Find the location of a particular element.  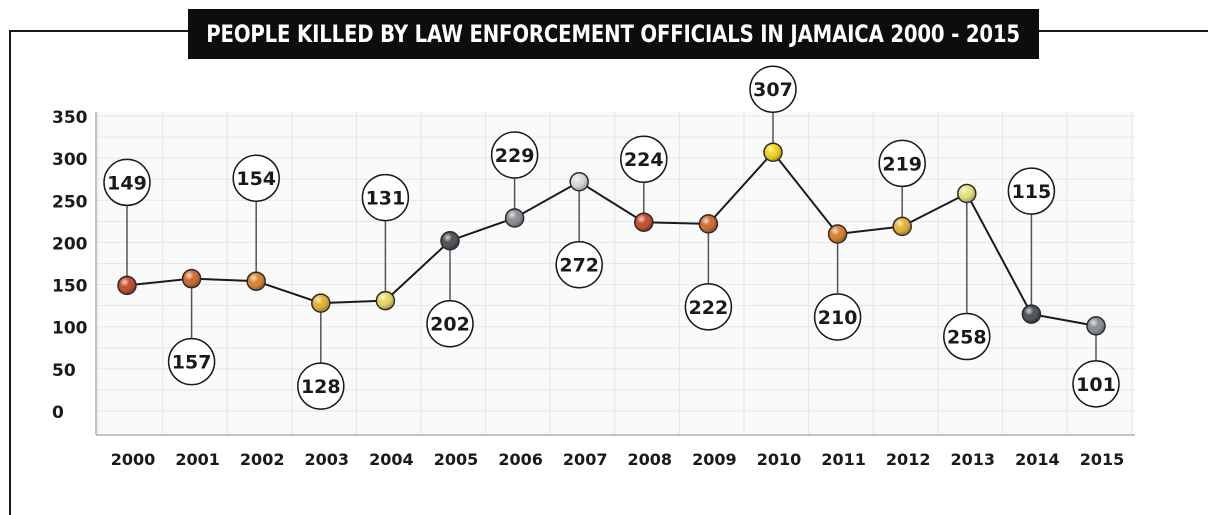

data-label: 224 is located at coordinates (644, 160).